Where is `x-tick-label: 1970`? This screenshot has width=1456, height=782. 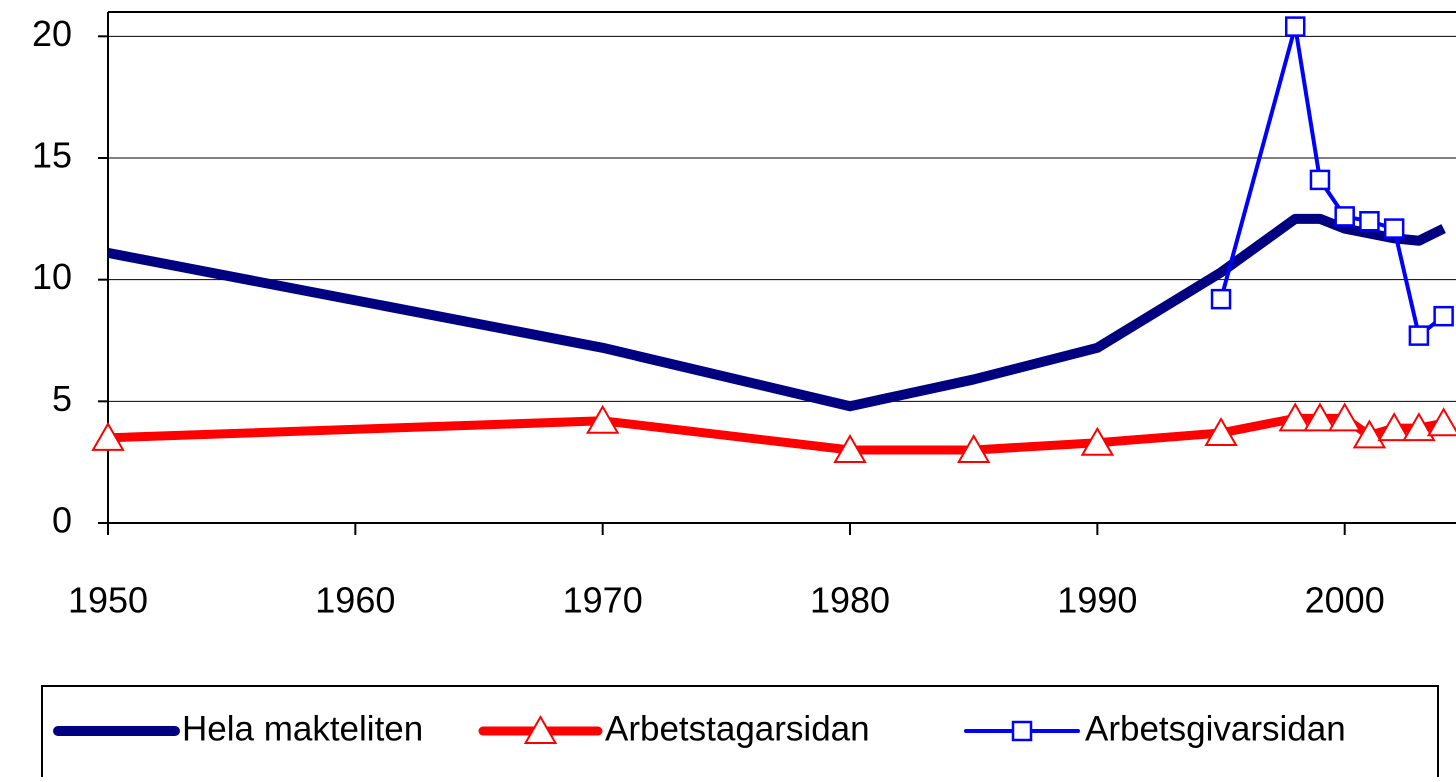 x-tick-label: 1970 is located at coordinates (603, 600).